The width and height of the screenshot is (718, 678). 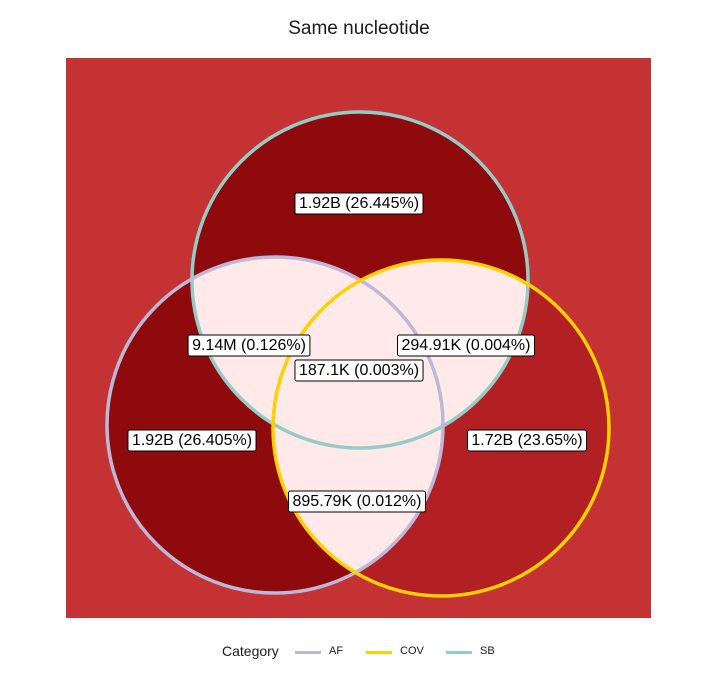 I want to click on af-only-label-text: 1.92B (26.405%), so click(x=192, y=440).